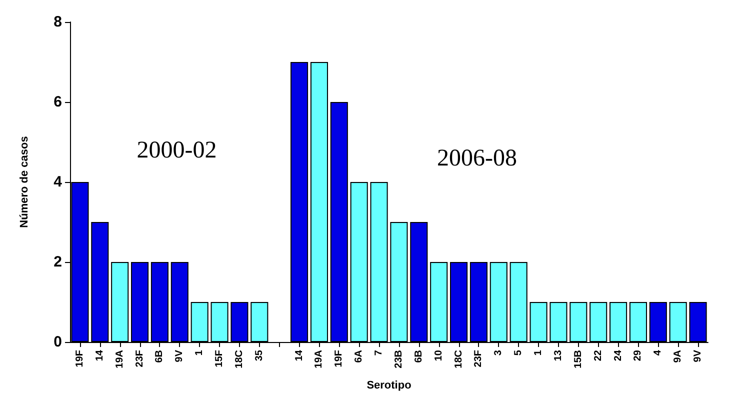 The image size is (731, 412). I want to click on annotation: 2006-08, so click(477, 159).